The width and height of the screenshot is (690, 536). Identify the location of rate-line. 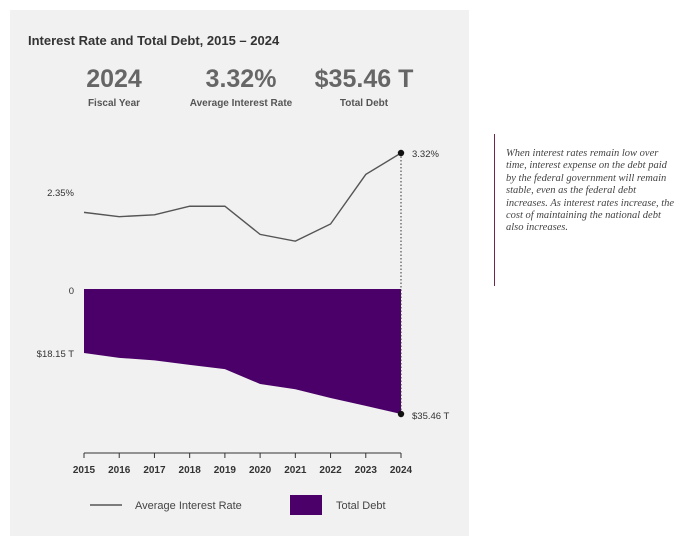
(242, 197).